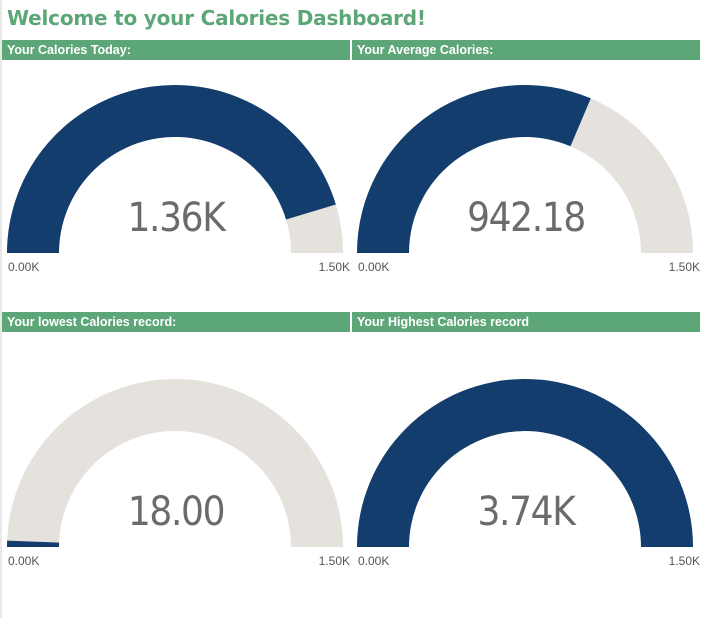 The width and height of the screenshot is (726, 618). Describe the element at coordinates (216, 18) in the screenshot. I see `page-title: Welcome to your Calories Dashboard!` at that location.